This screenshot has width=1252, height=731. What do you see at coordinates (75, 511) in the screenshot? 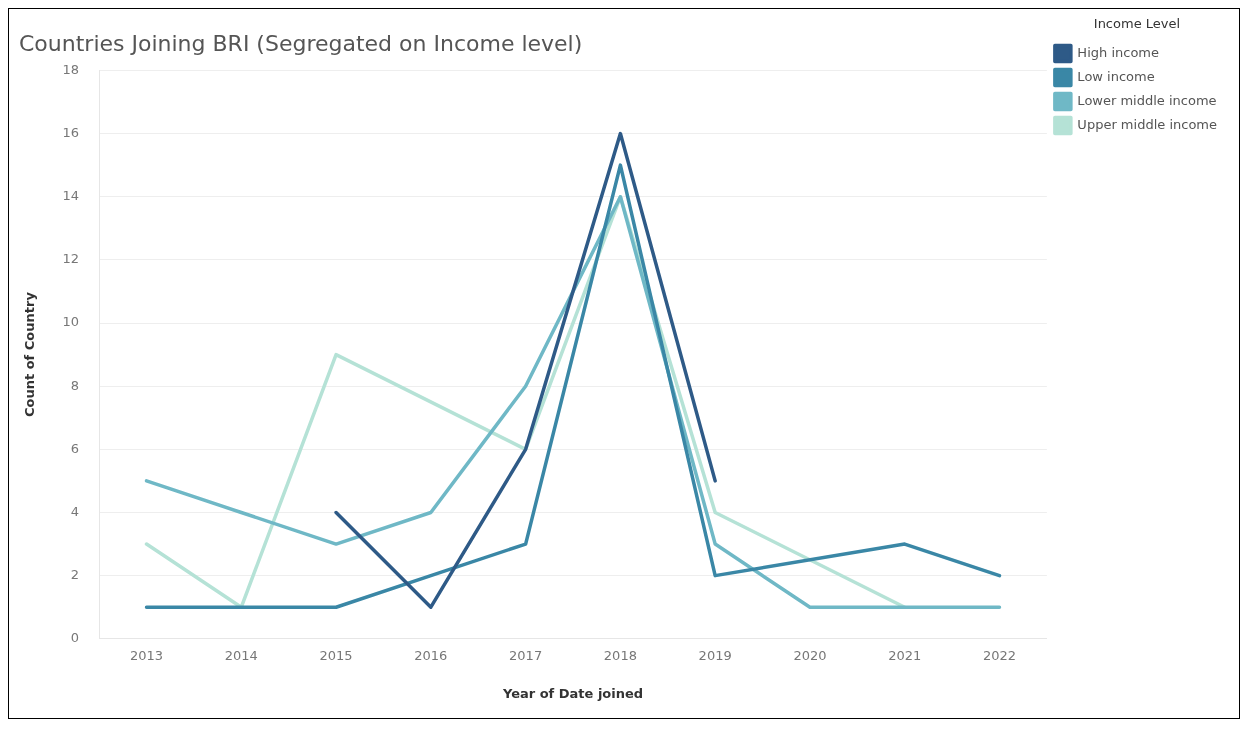
I see `y-tick-label: 4` at bounding box center [75, 511].